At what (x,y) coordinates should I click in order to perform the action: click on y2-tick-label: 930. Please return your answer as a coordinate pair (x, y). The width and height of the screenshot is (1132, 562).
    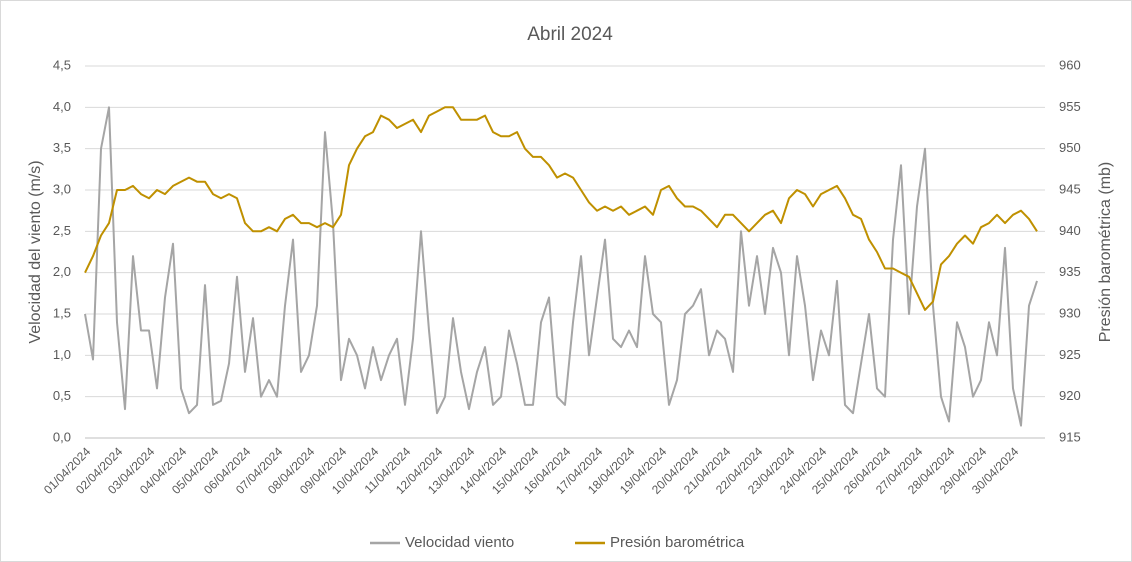
    Looking at the image, I should click on (1070, 312).